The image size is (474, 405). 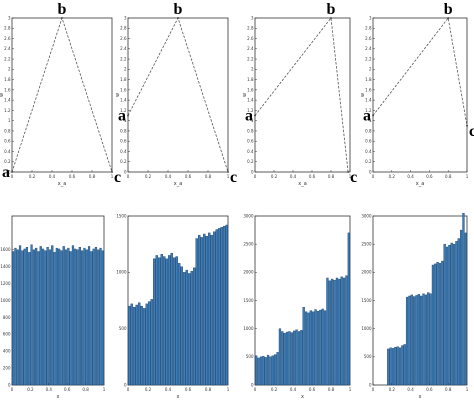 What do you see at coordinates (104, 389) in the screenshot?
I see `x-tick-label: 1` at bounding box center [104, 389].